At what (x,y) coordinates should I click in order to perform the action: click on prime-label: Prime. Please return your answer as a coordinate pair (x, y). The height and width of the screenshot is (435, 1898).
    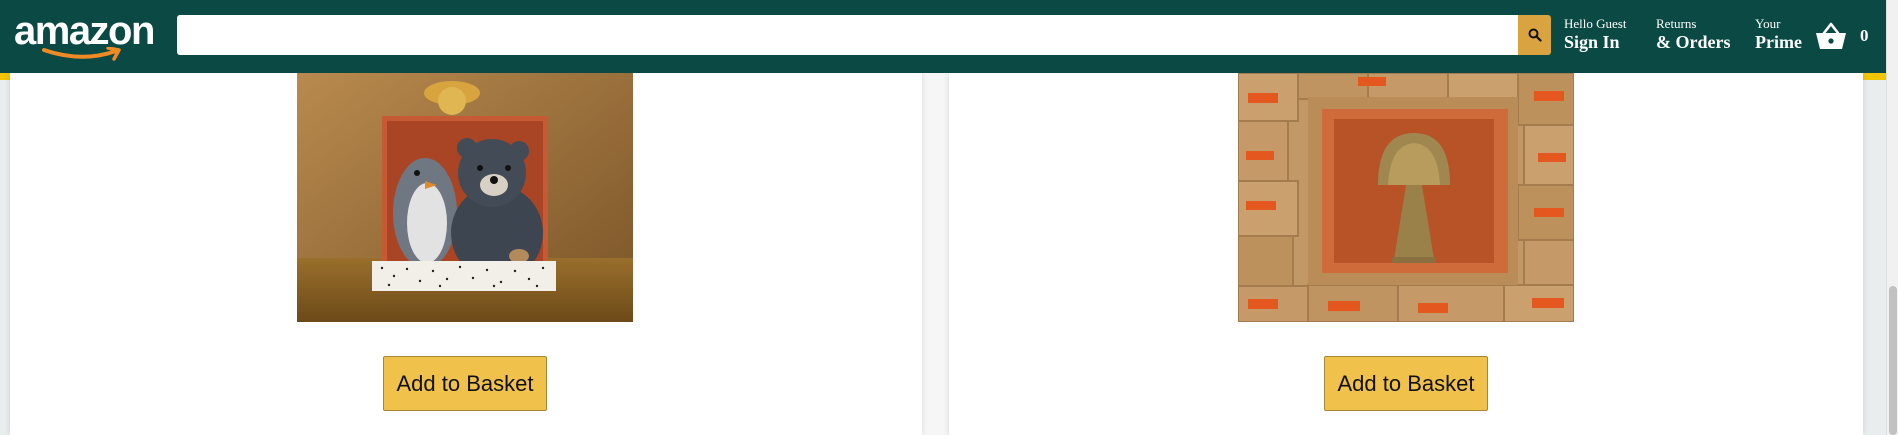
    Looking at the image, I should click on (1778, 42).